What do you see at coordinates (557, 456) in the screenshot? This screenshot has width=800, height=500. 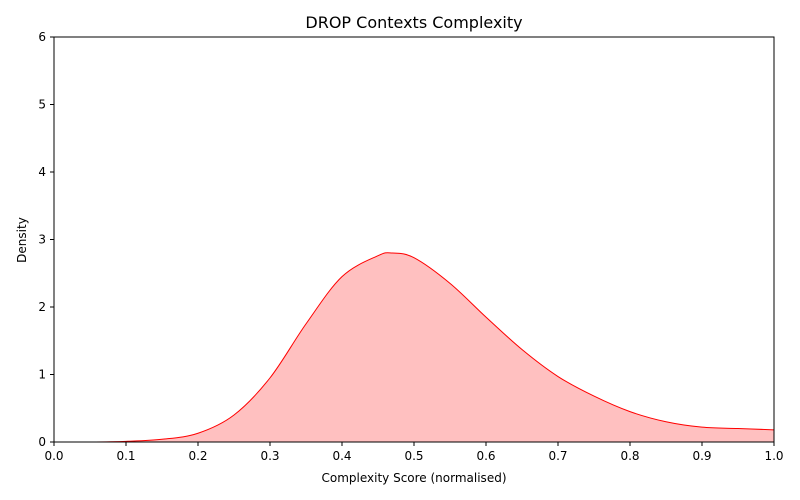 I see `x-tick-label: 0.7` at bounding box center [557, 456].